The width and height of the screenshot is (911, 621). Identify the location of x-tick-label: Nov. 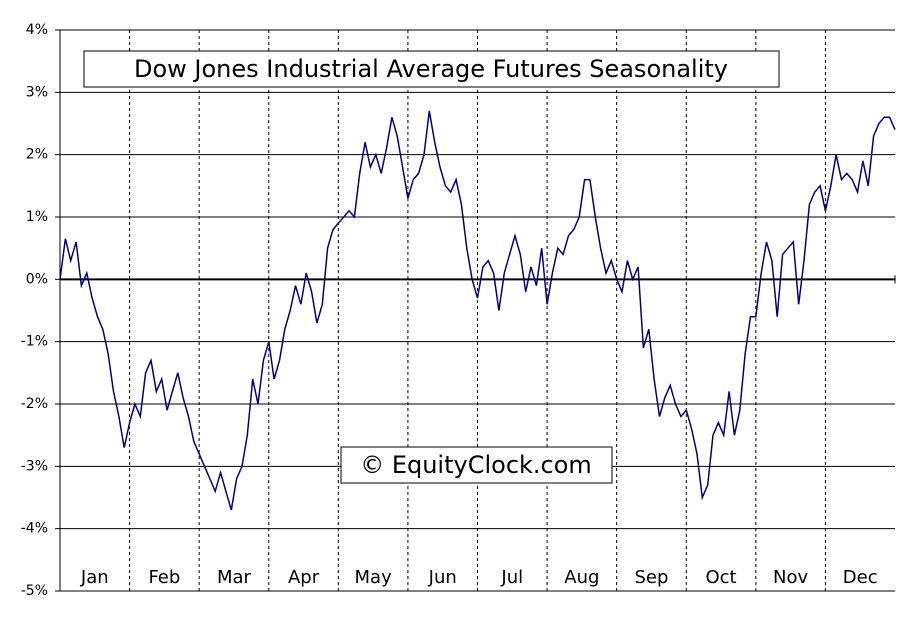
(790, 577).